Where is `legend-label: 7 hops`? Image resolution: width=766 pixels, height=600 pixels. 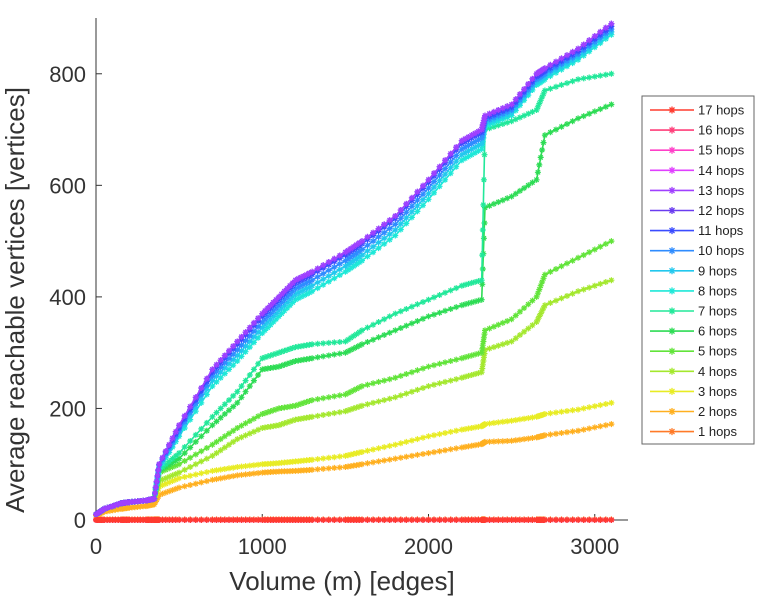 legend-label: 7 hops is located at coordinates (718, 311).